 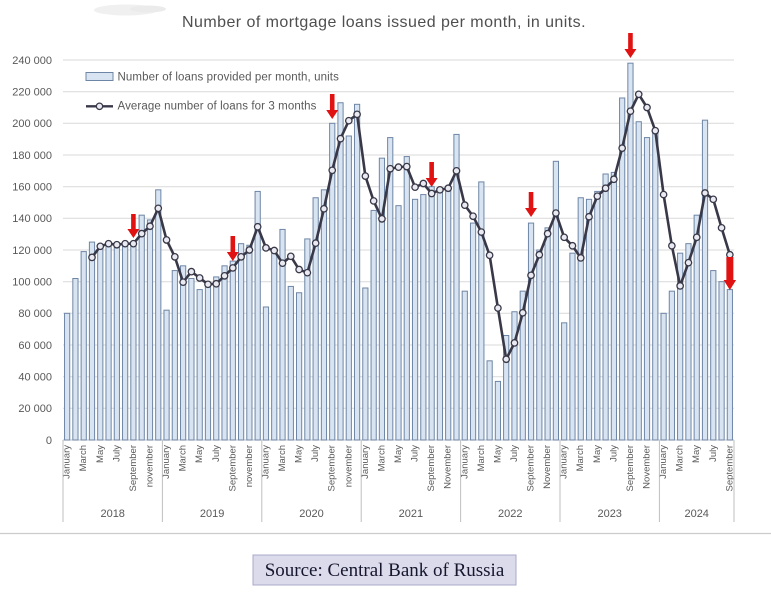 What do you see at coordinates (32, 219) in the screenshot?
I see `svg-text: 140 000` at bounding box center [32, 219].